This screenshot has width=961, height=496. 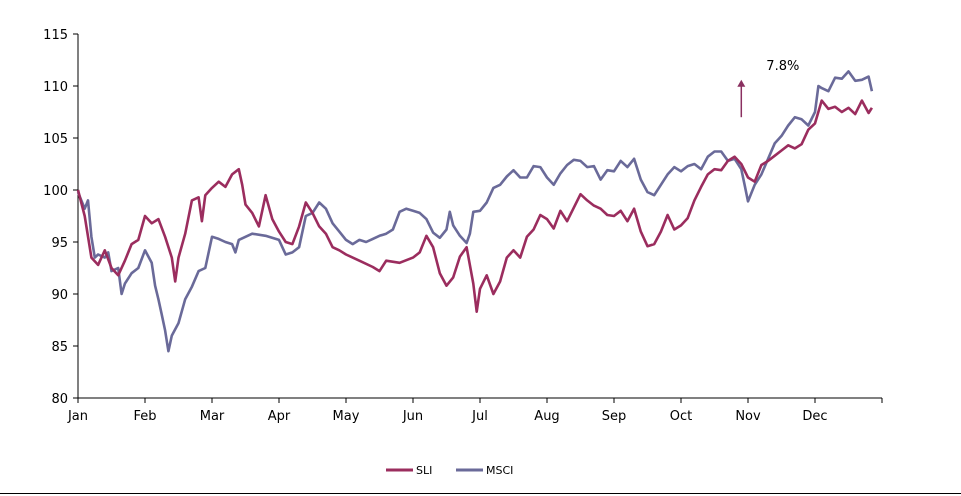 What do you see at coordinates (449, 470) in the screenshot?
I see `legend: SLI MSCI` at bounding box center [449, 470].